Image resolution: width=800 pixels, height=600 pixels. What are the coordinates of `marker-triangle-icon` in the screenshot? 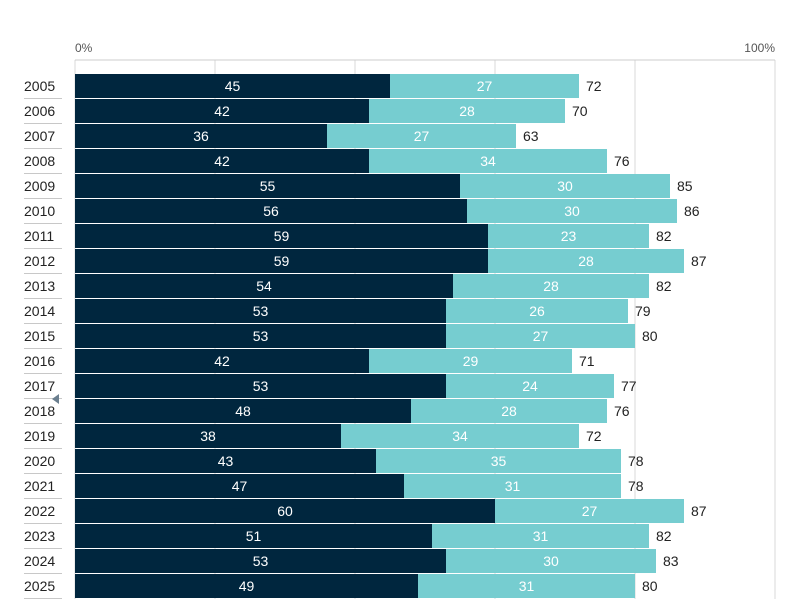 It's located at (55, 399).